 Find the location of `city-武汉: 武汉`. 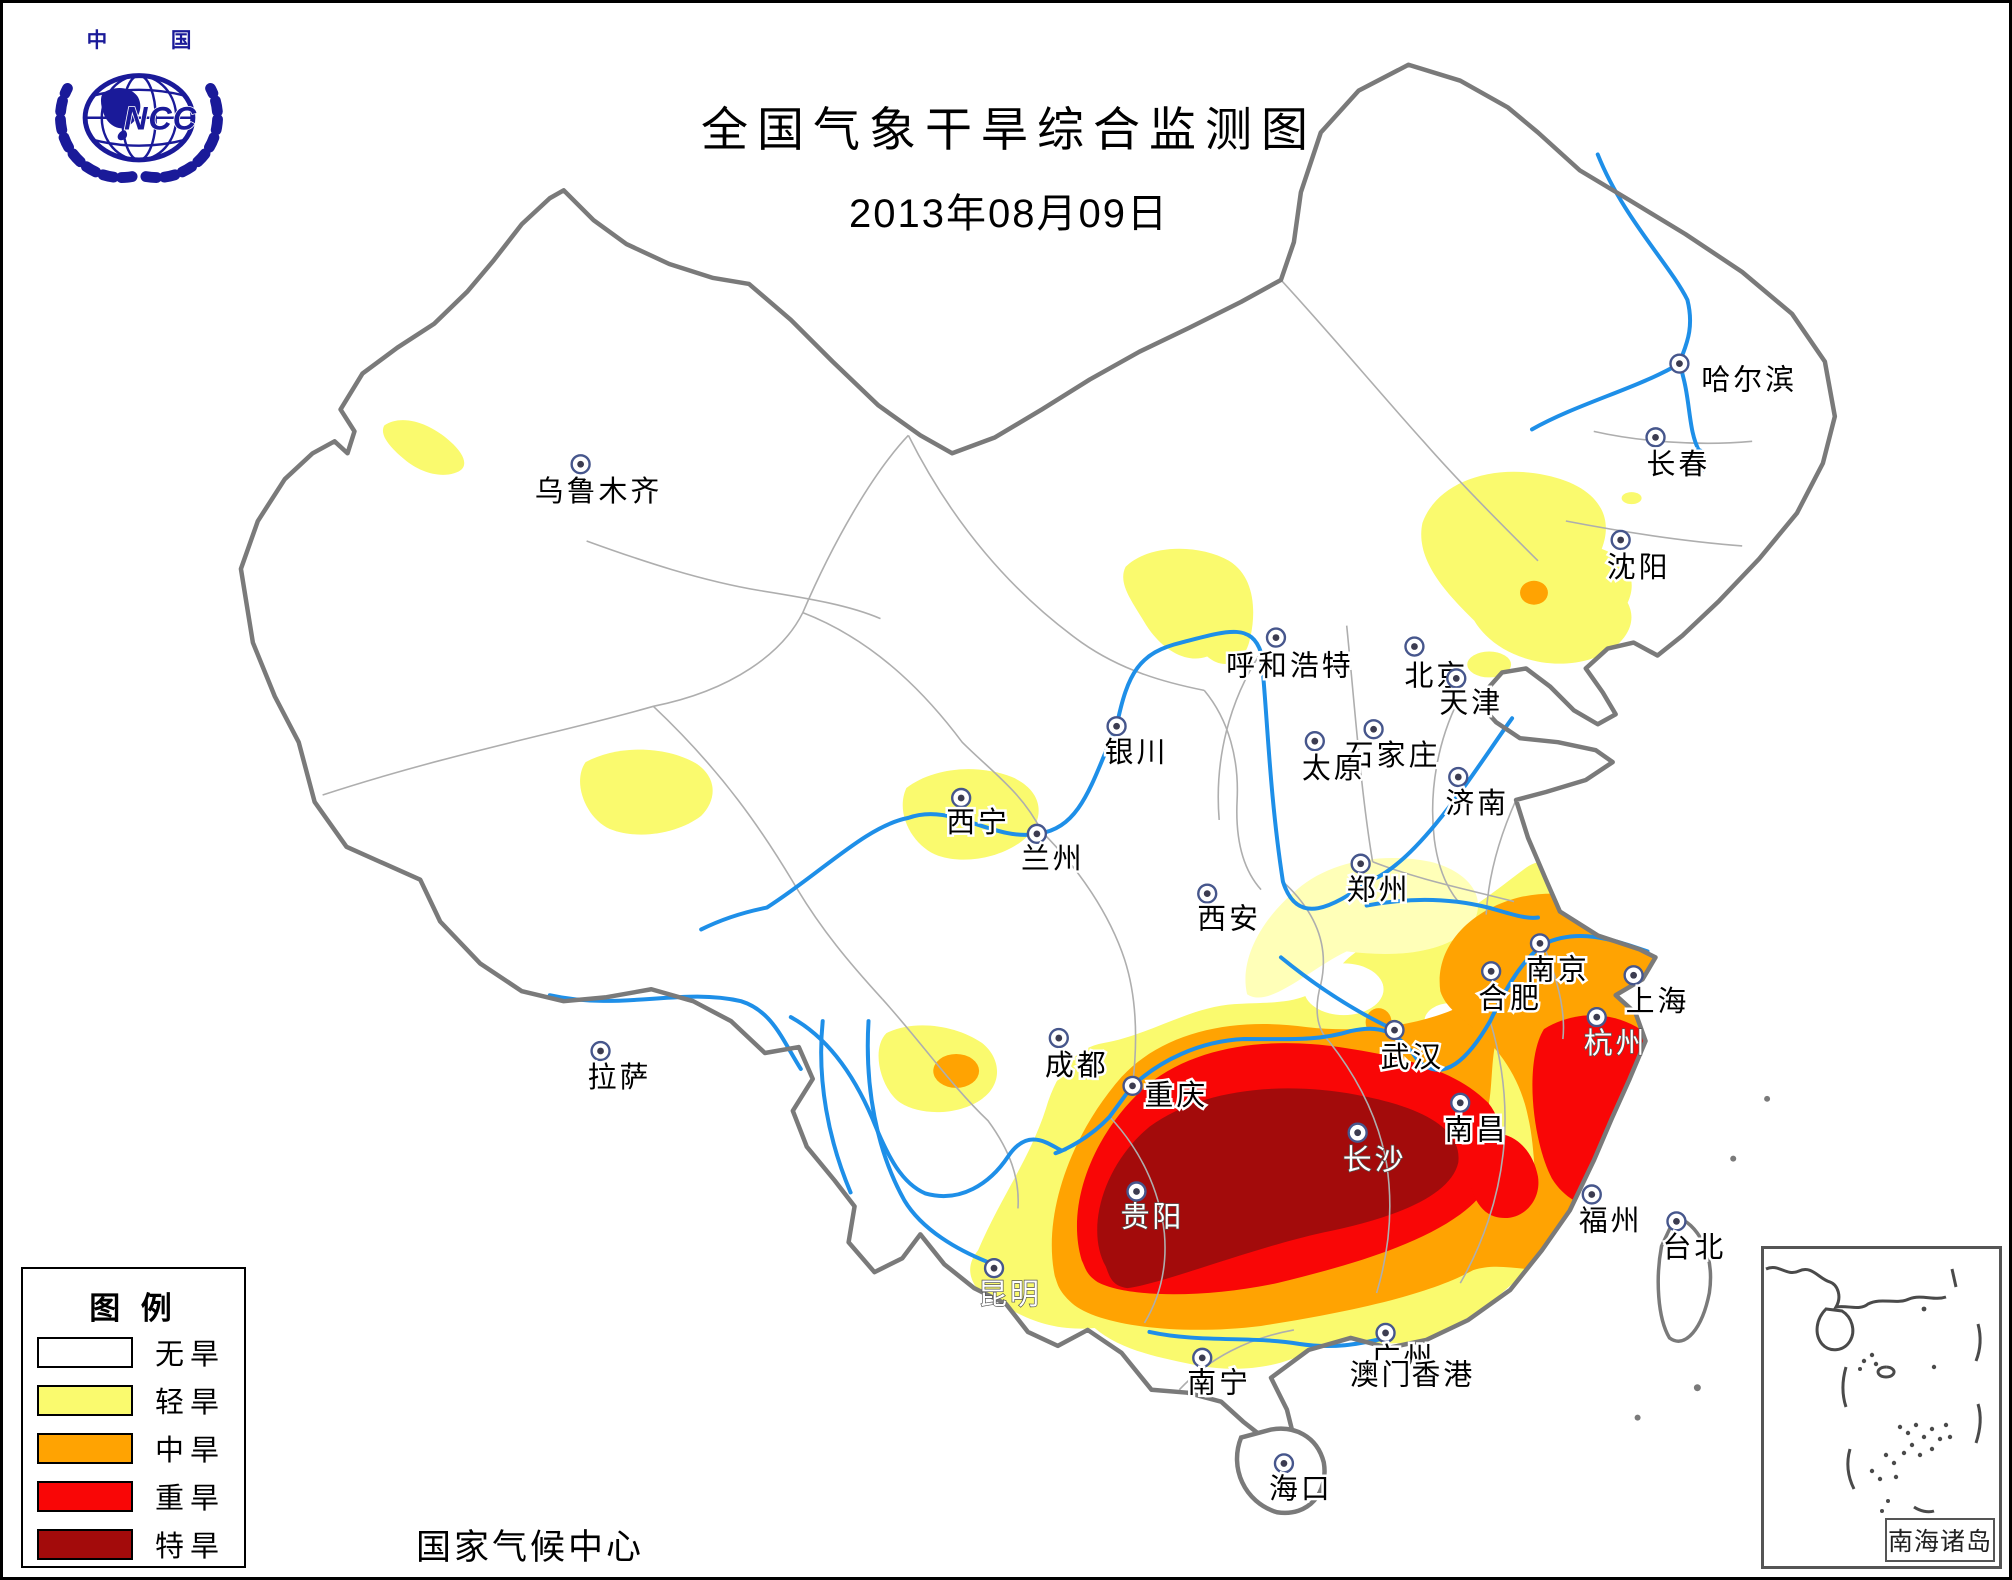

city-武汉: 武汉 is located at coordinates (1411, 1047).